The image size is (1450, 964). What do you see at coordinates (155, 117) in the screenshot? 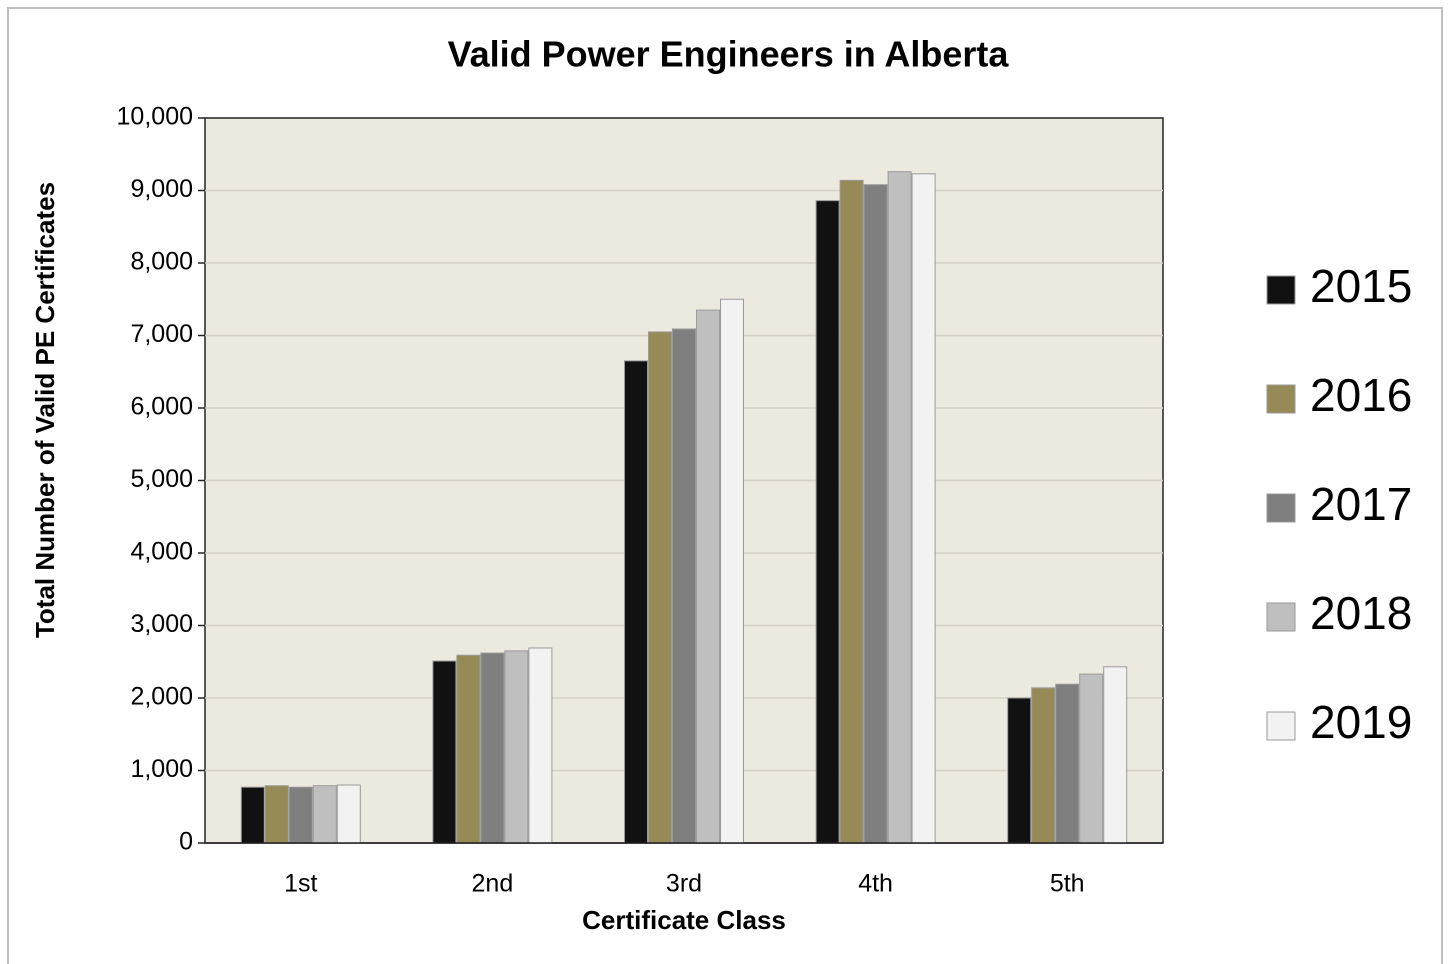
I see `y-tick-label: 10,000` at bounding box center [155, 117].